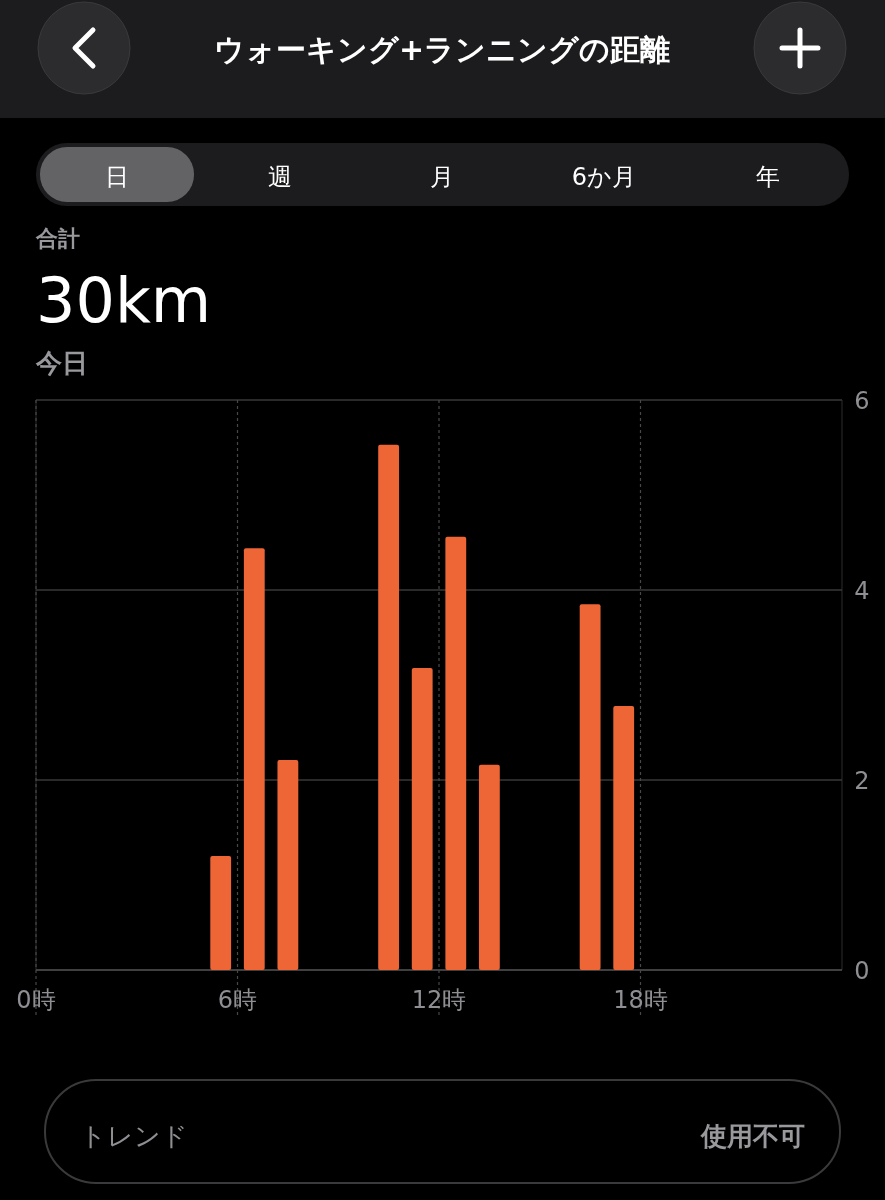 This screenshot has height=1200, width=885. I want to click on text: 年, so click(768, 177).